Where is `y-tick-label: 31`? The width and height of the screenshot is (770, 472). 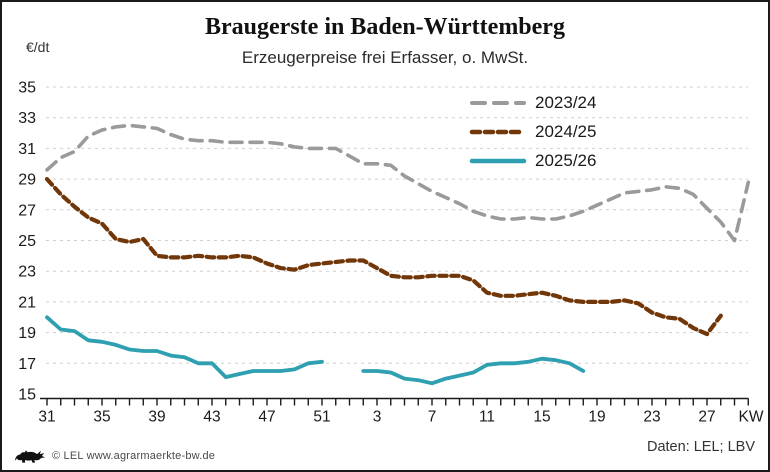
y-tick-label: 31 is located at coordinates (27, 149).